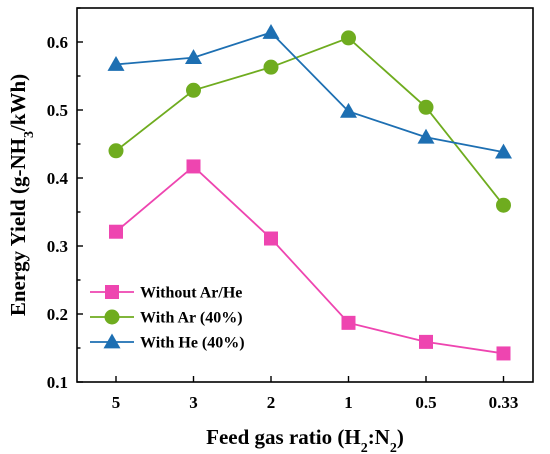 The width and height of the screenshot is (550, 454). What do you see at coordinates (116, 402) in the screenshot?
I see `x-tick-label: 5` at bounding box center [116, 402].